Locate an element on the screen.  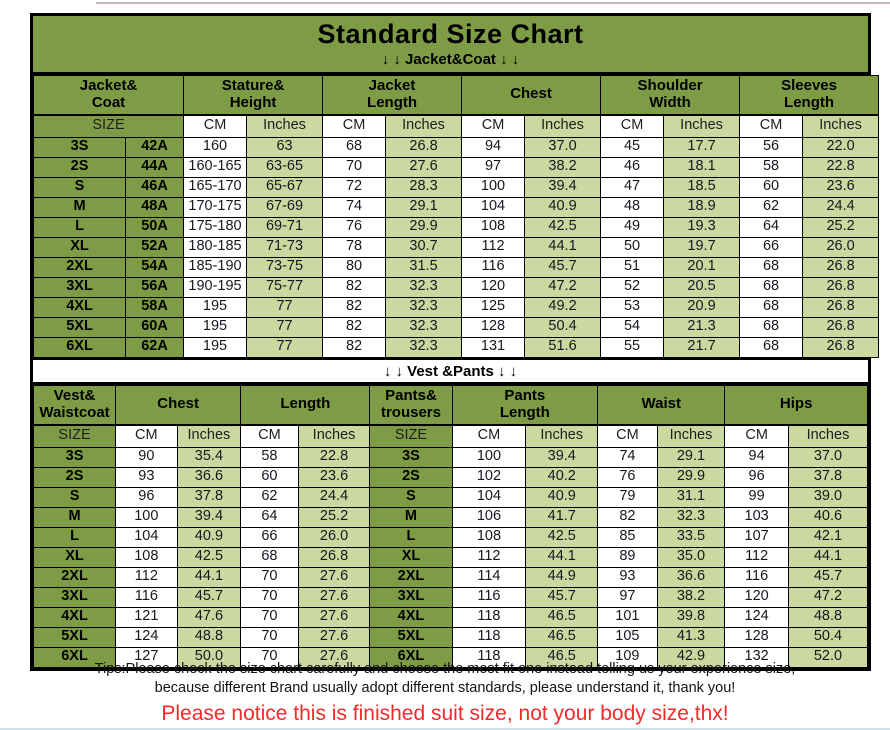
cell: 56 is located at coordinates (771, 147).